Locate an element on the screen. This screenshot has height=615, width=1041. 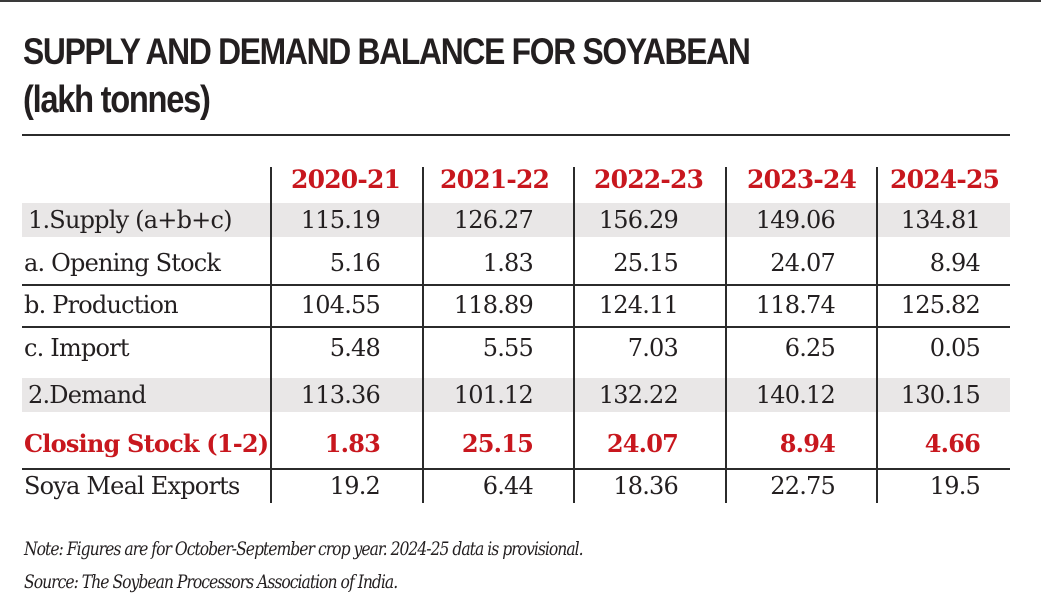
column-header: 2022-23 is located at coordinates (649, 179).